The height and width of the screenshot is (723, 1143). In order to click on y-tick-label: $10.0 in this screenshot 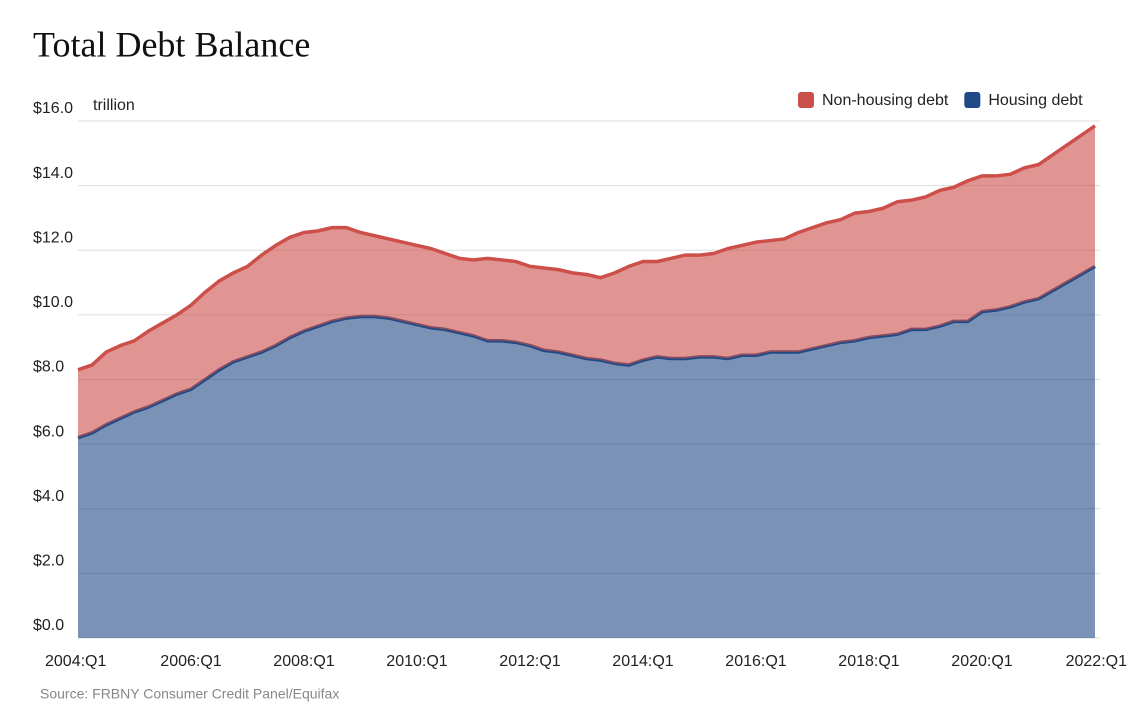, I will do `click(53, 302)`.